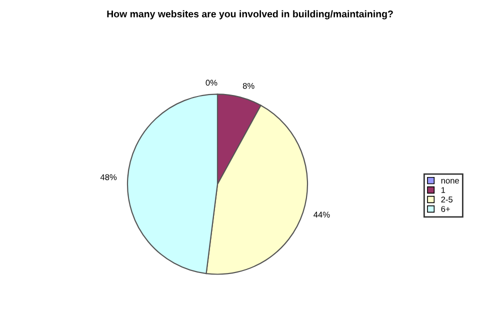  Describe the element at coordinates (443, 190) in the screenshot. I see `legend-label: 1` at that location.